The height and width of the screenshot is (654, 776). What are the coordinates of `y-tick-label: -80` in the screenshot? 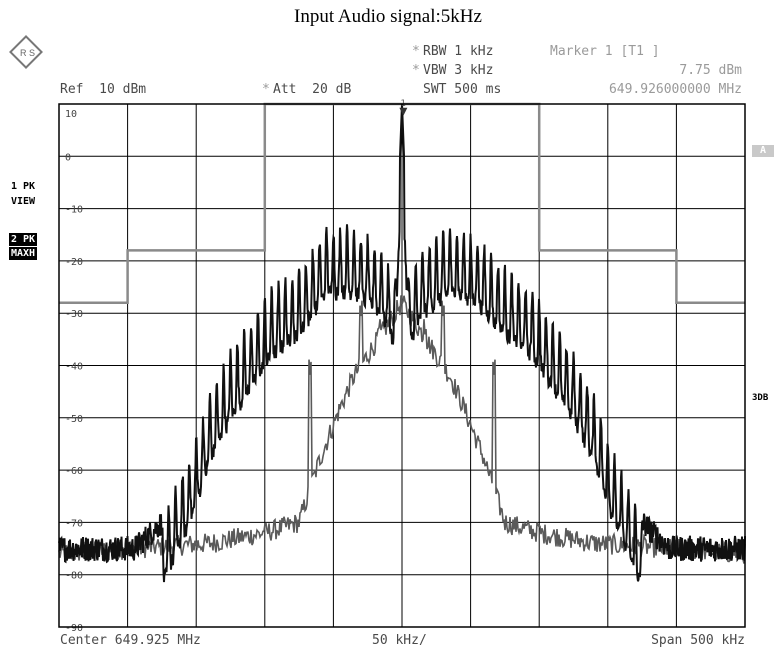 It's located at (74, 576).